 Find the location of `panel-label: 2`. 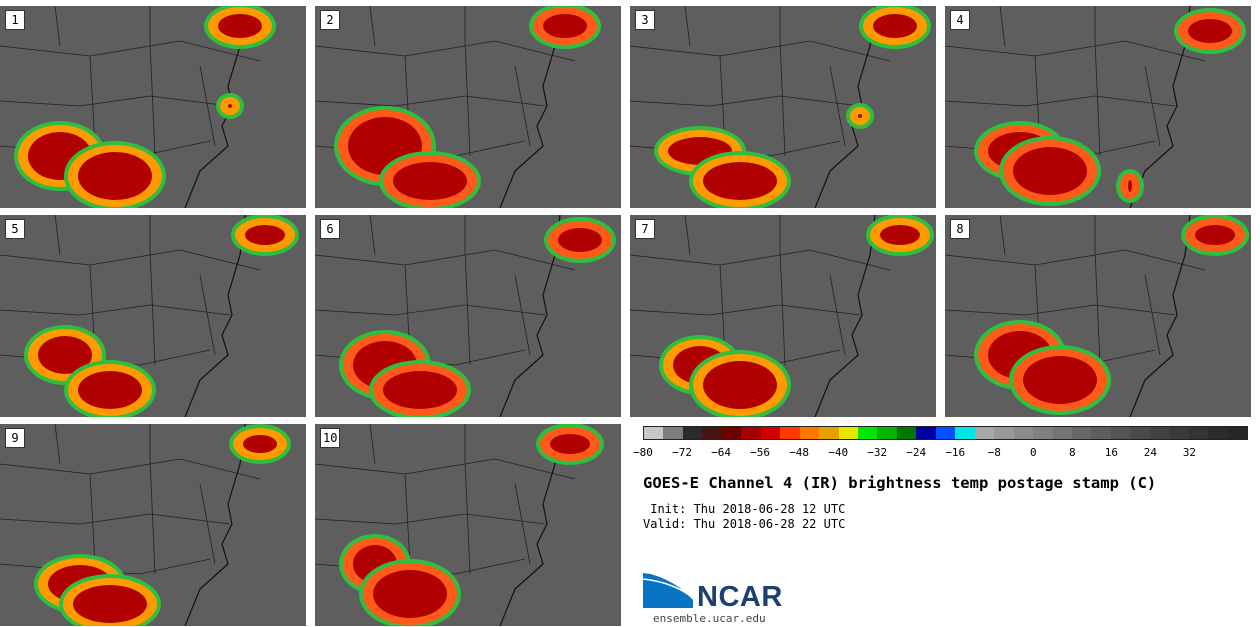

panel-label: 2 is located at coordinates (330, 20).